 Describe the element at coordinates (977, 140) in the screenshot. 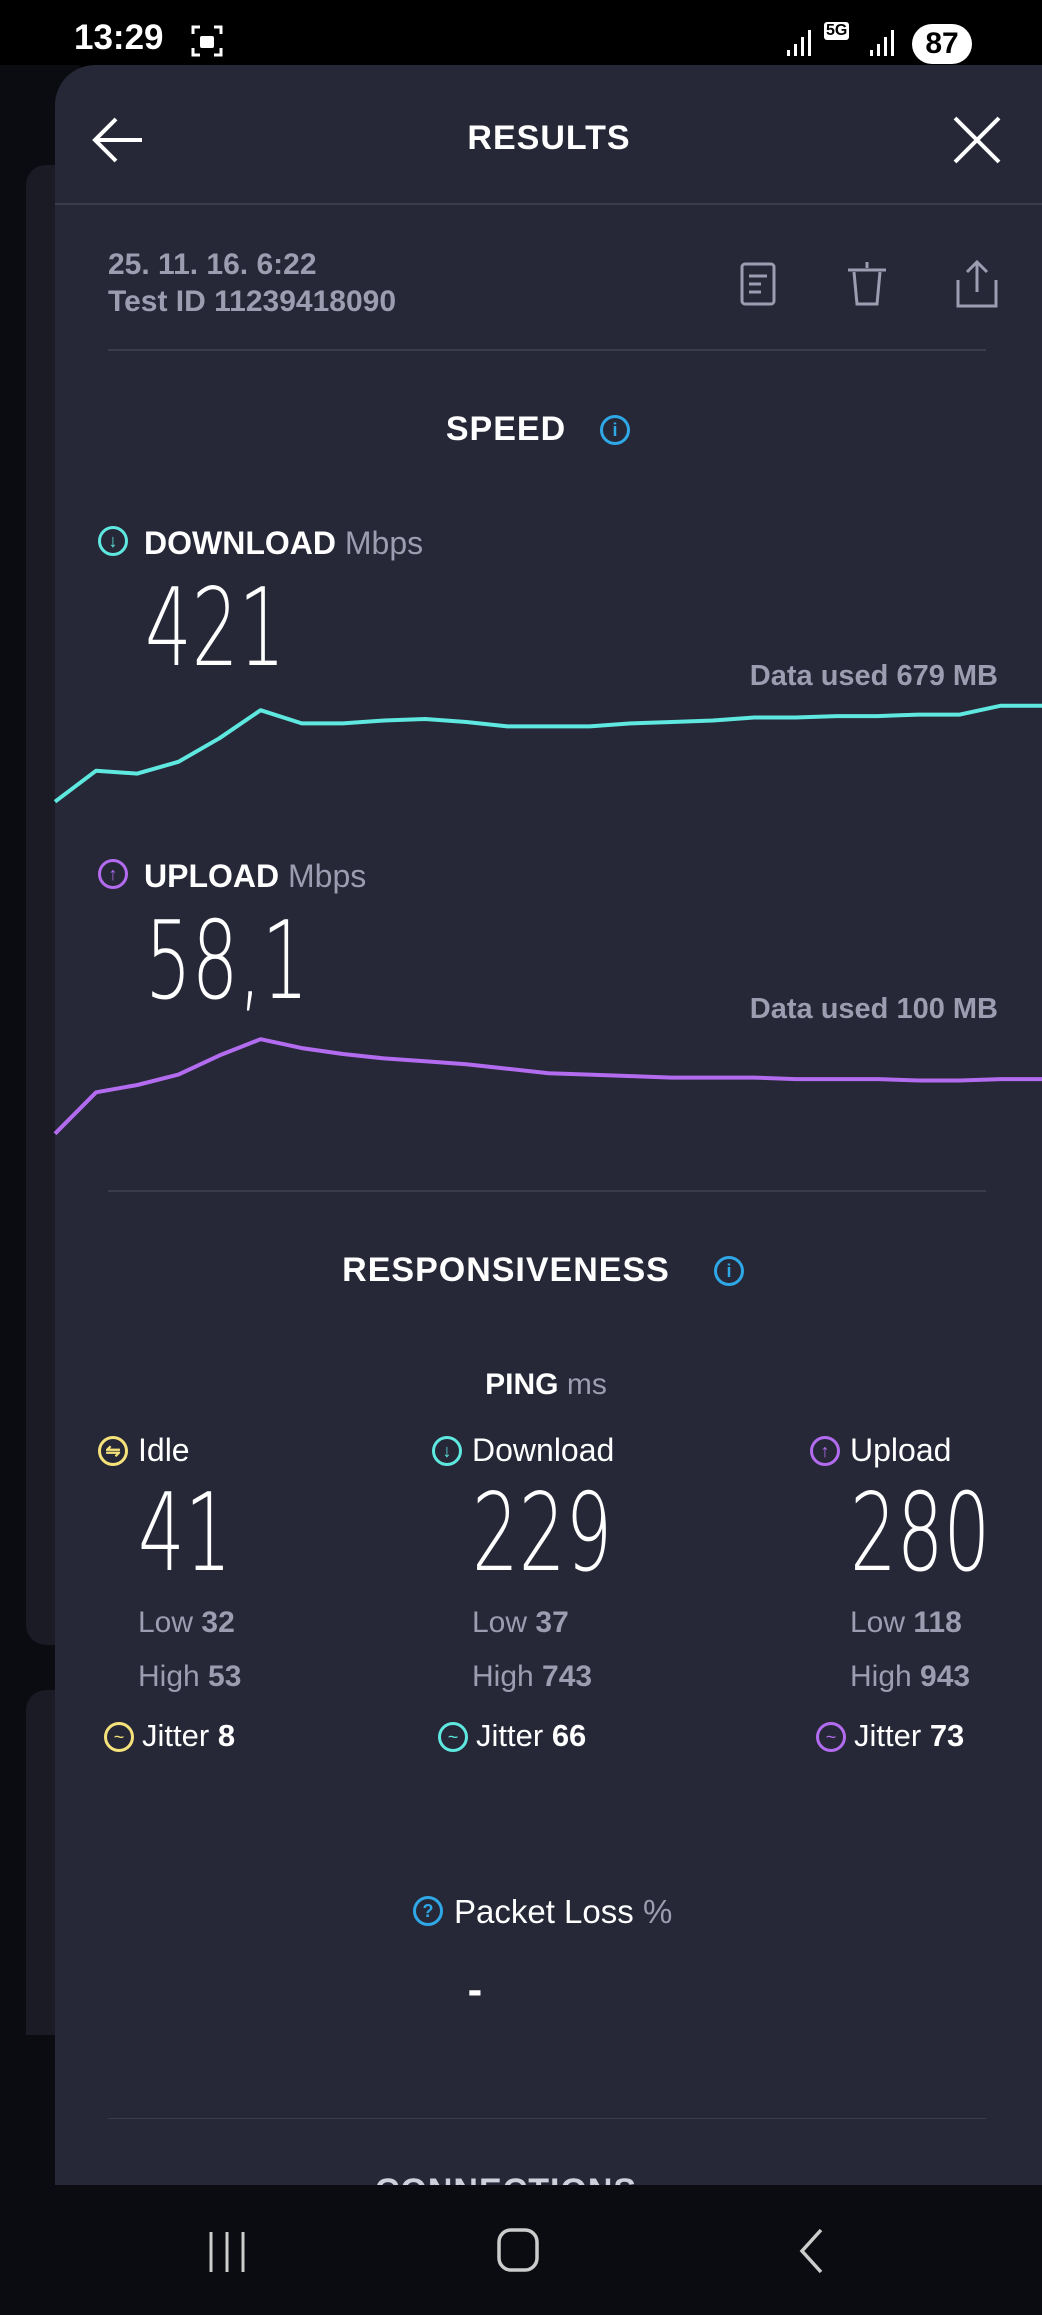

I see `close-button` at that location.